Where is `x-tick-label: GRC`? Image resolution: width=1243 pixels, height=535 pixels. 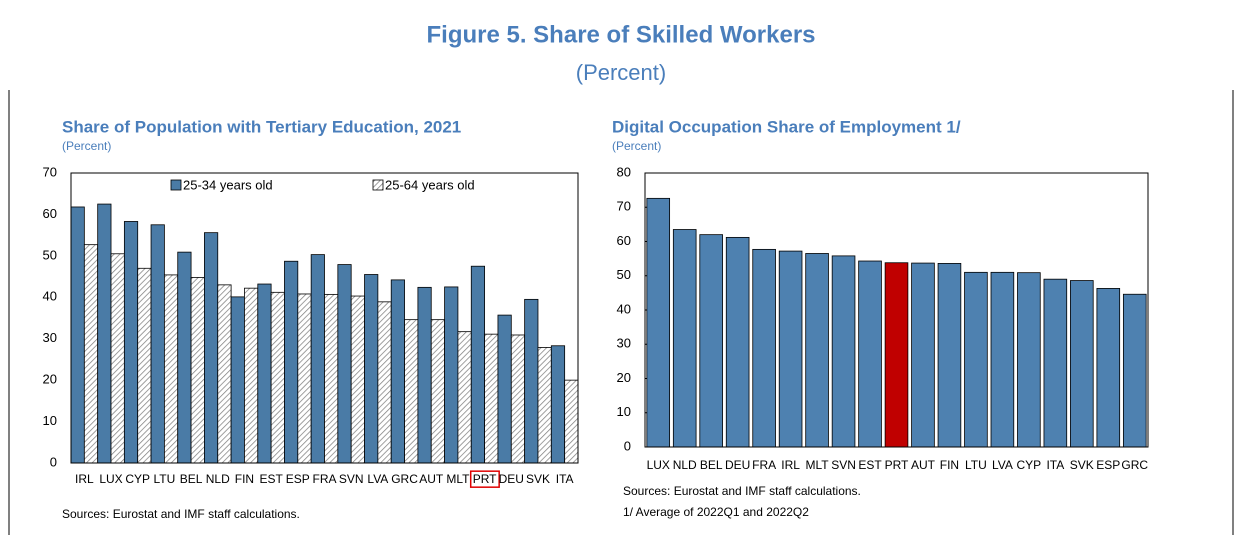 x-tick-label: GRC is located at coordinates (1134, 465).